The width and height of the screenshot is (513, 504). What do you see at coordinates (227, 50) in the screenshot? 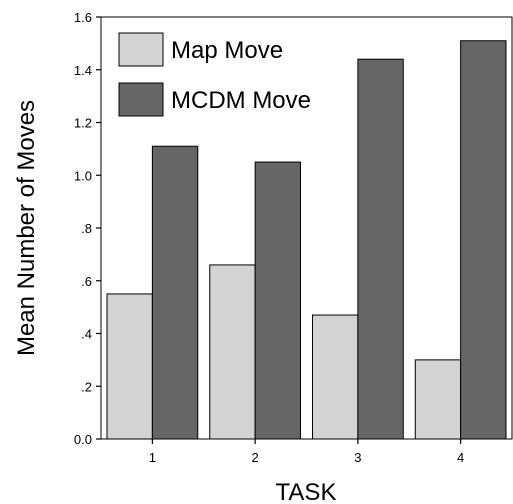
I see `legend-label: Map Move` at bounding box center [227, 50].